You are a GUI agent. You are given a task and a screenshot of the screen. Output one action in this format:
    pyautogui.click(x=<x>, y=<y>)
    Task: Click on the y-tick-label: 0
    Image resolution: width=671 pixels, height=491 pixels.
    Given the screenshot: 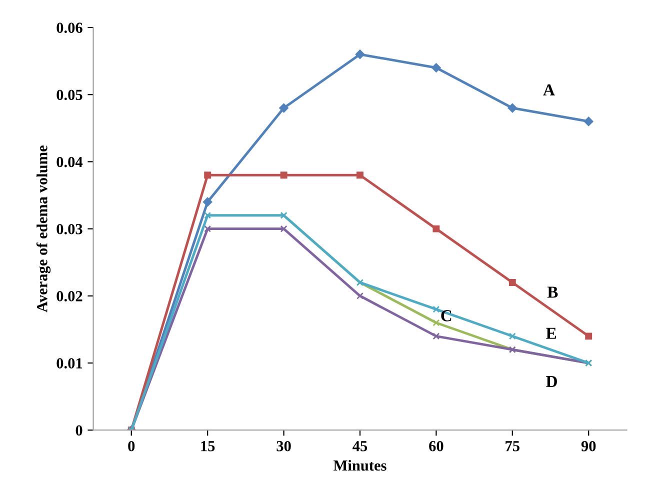 What is the action you would take?
    pyautogui.click(x=79, y=430)
    